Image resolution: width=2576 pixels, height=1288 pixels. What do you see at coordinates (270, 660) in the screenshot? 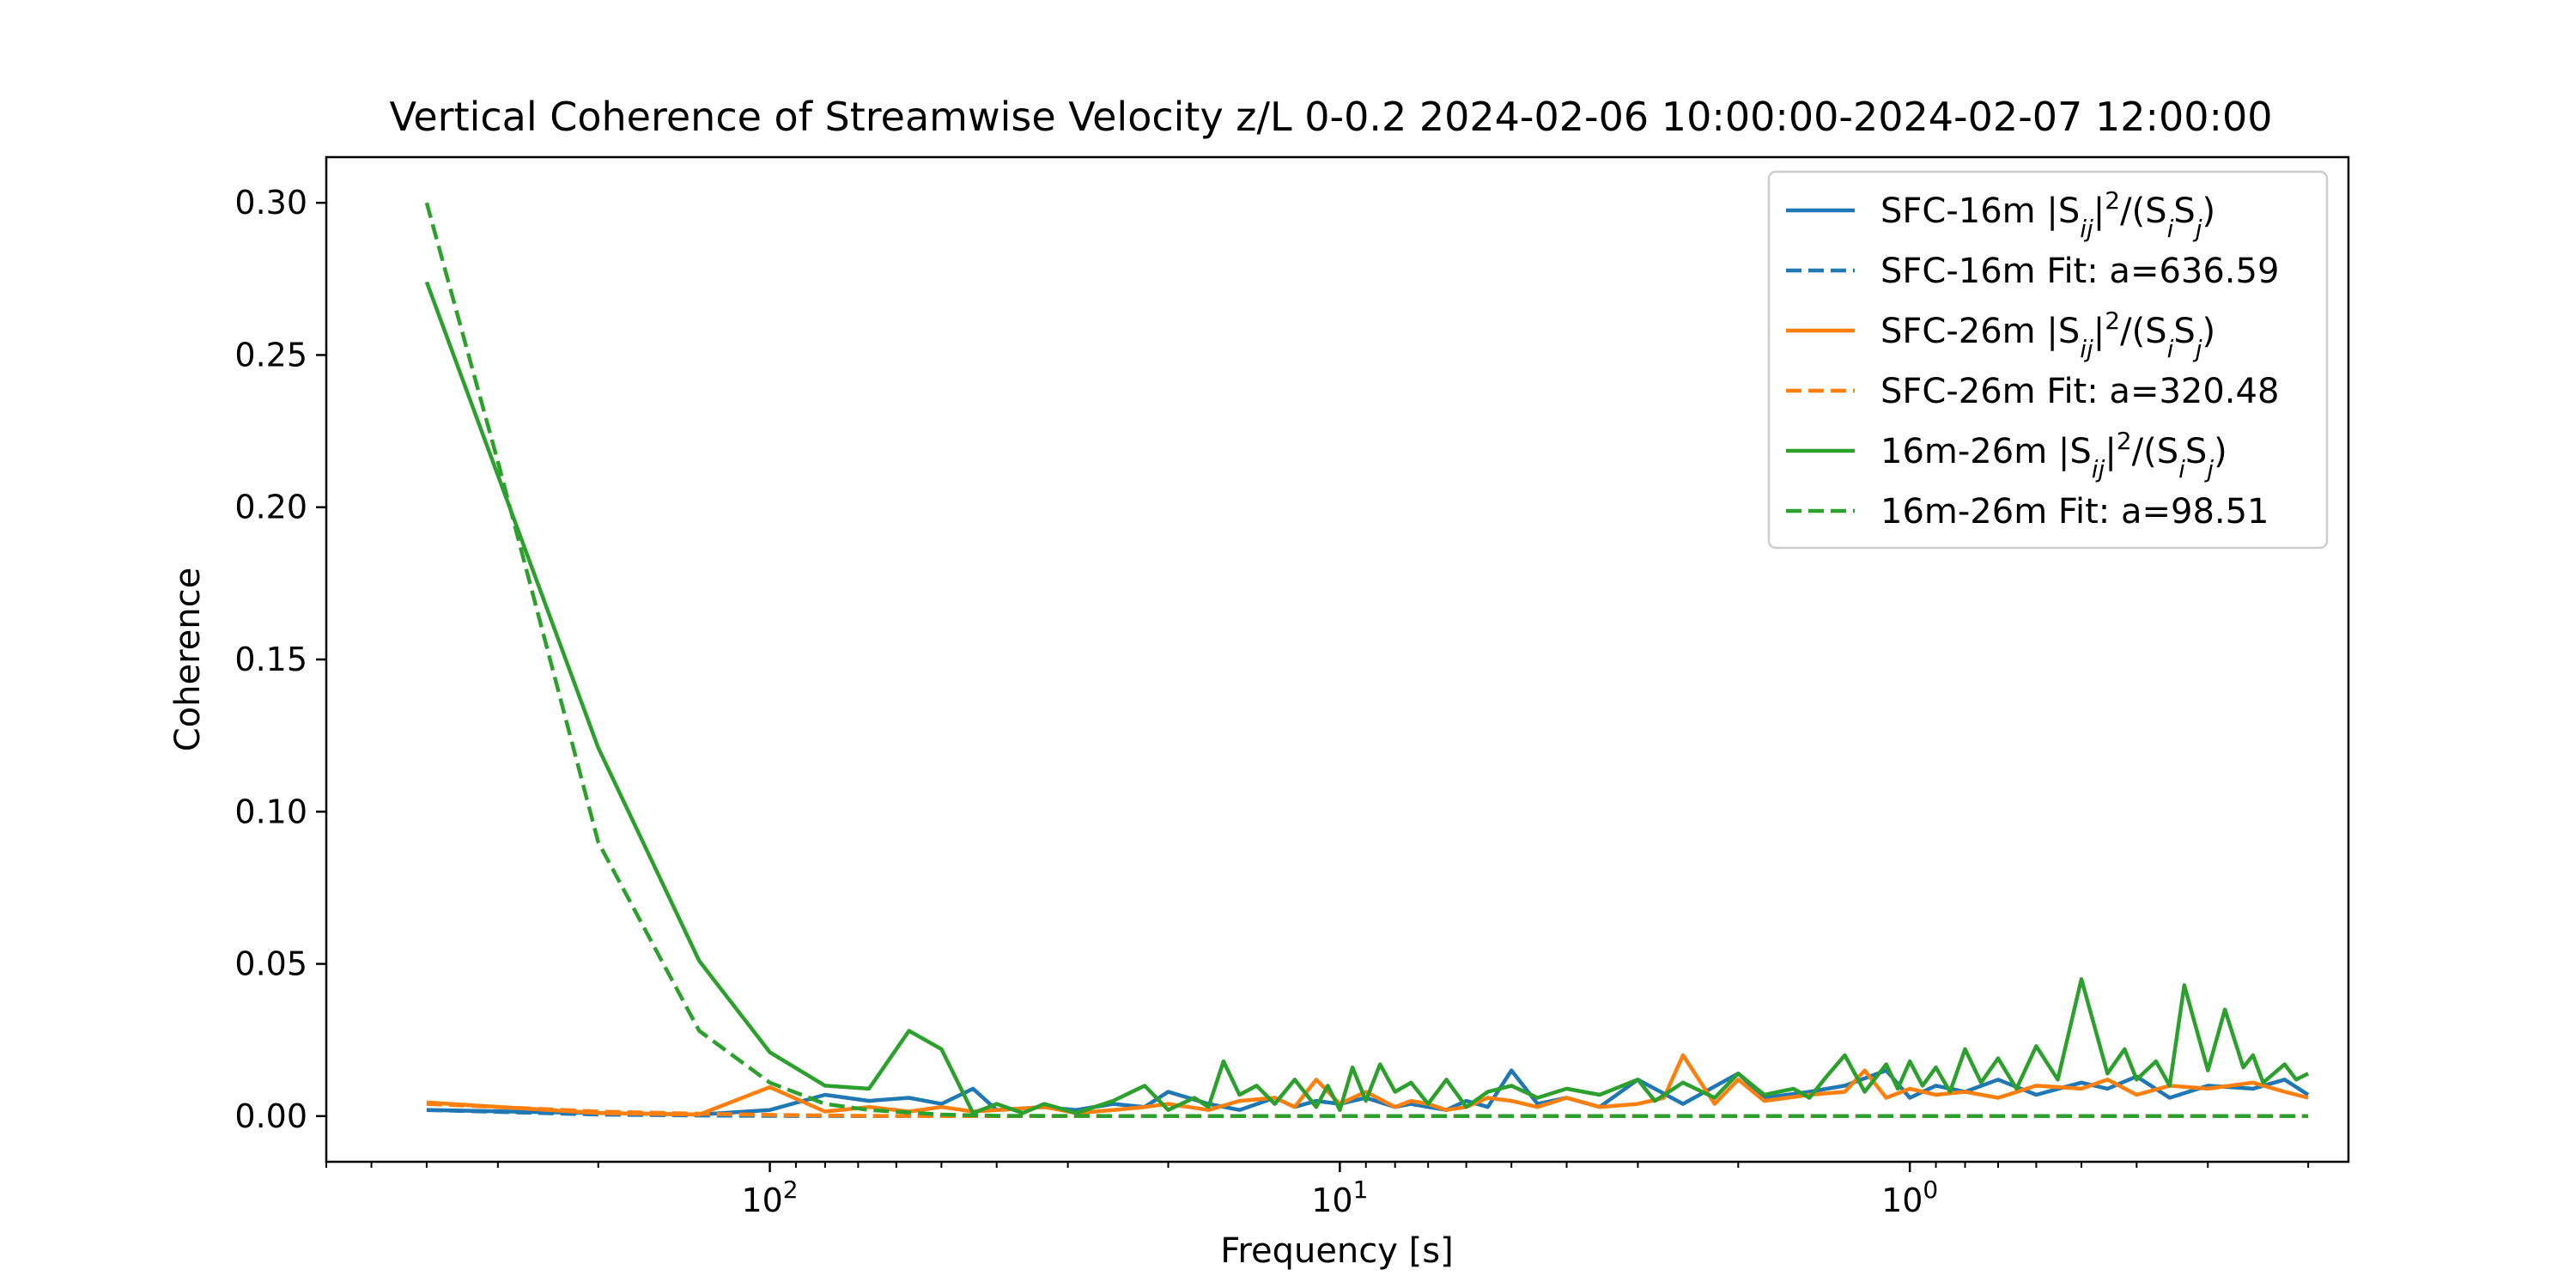
I see `y-tick-label: 0.15` at bounding box center [270, 660].